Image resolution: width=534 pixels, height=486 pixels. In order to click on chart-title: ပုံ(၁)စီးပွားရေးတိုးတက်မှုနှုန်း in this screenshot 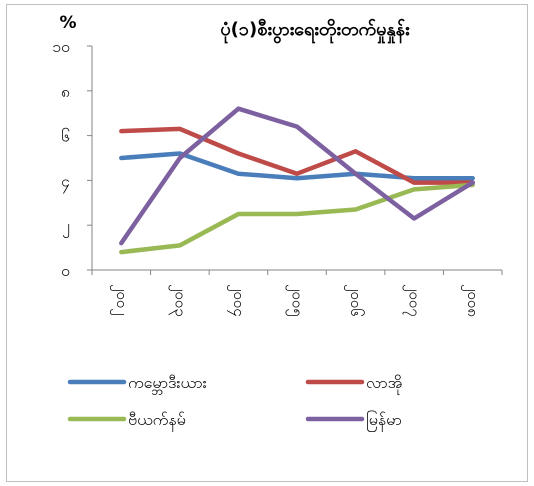, I will do `click(315, 31)`.